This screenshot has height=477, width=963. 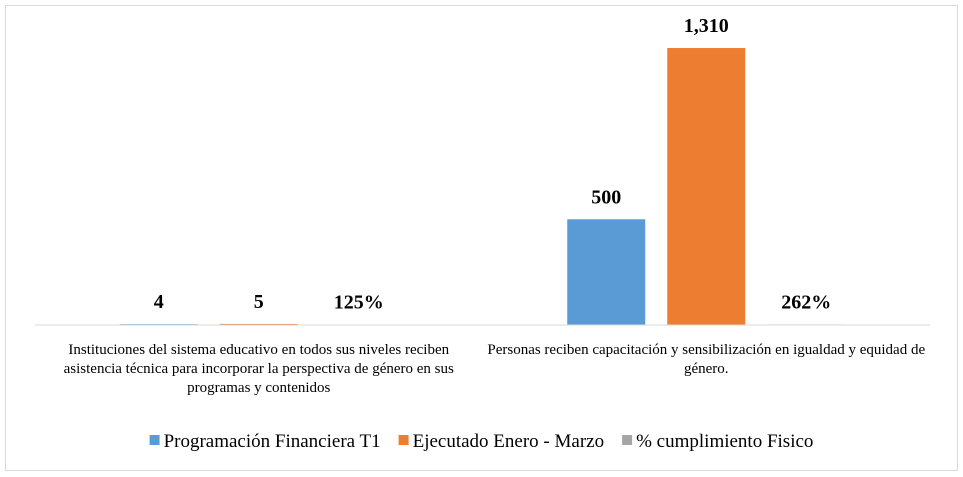 I want to click on data-label: 500, so click(x=606, y=197).